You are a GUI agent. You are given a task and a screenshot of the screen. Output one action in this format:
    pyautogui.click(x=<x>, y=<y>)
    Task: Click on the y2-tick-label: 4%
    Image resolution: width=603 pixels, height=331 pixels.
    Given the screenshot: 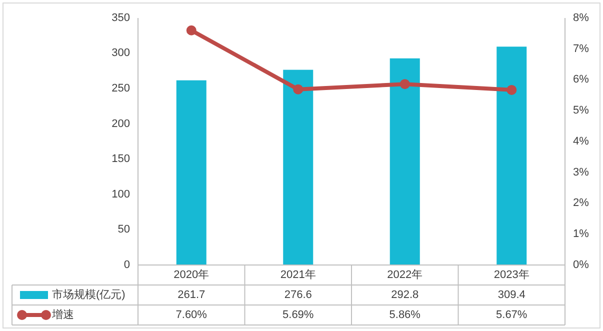 What is the action you would take?
    pyautogui.click(x=581, y=141)
    